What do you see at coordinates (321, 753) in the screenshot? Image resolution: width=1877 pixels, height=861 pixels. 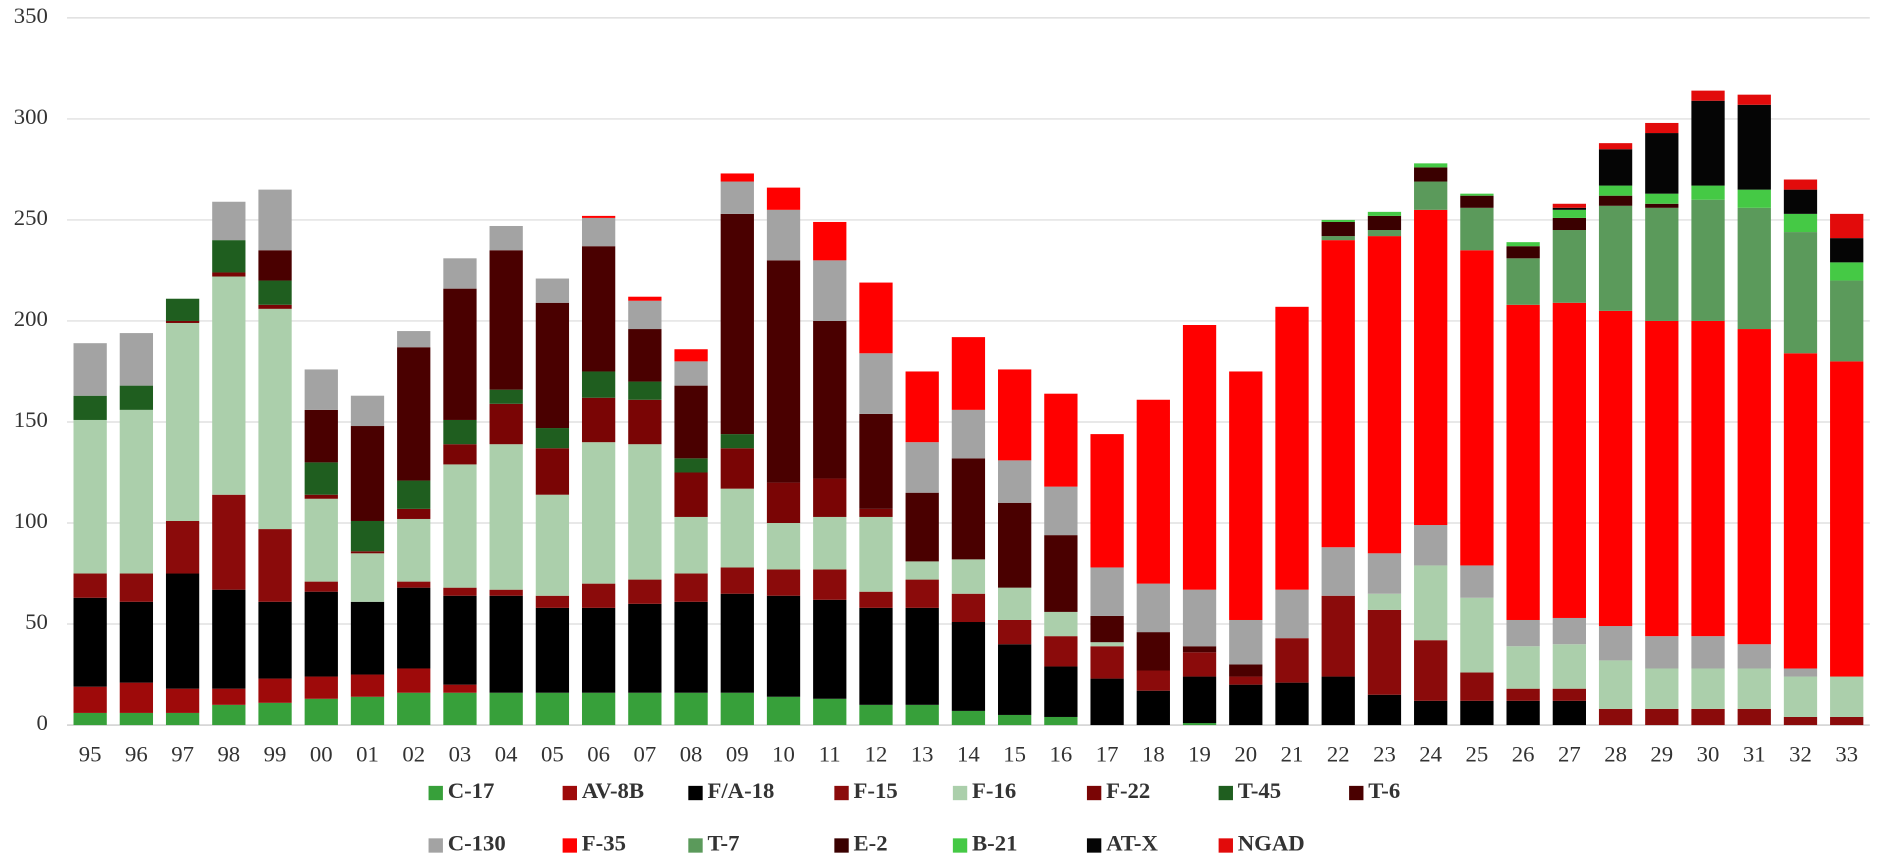 I see `x-tick-label: 00` at bounding box center [321, 753].